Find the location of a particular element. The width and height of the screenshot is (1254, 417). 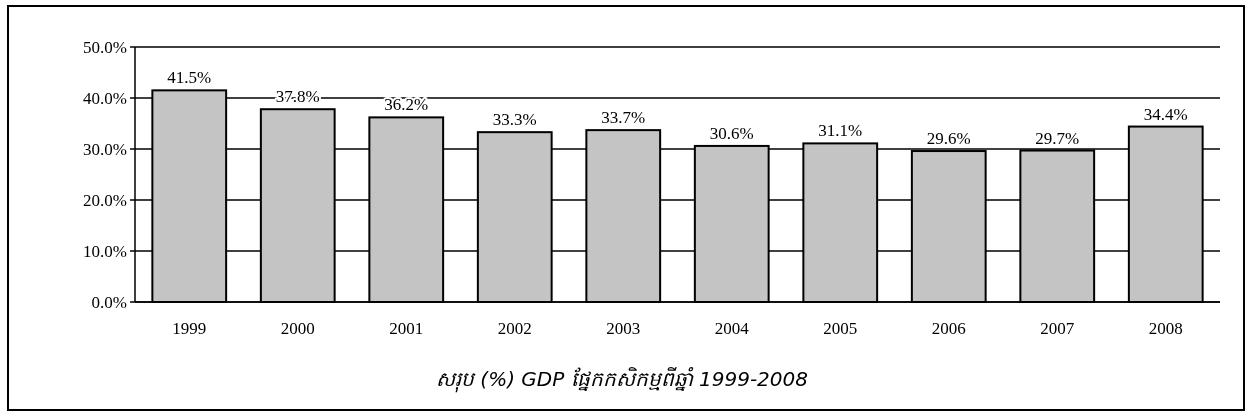

data-label: 34.4% is located at coordinates (1165, 114).